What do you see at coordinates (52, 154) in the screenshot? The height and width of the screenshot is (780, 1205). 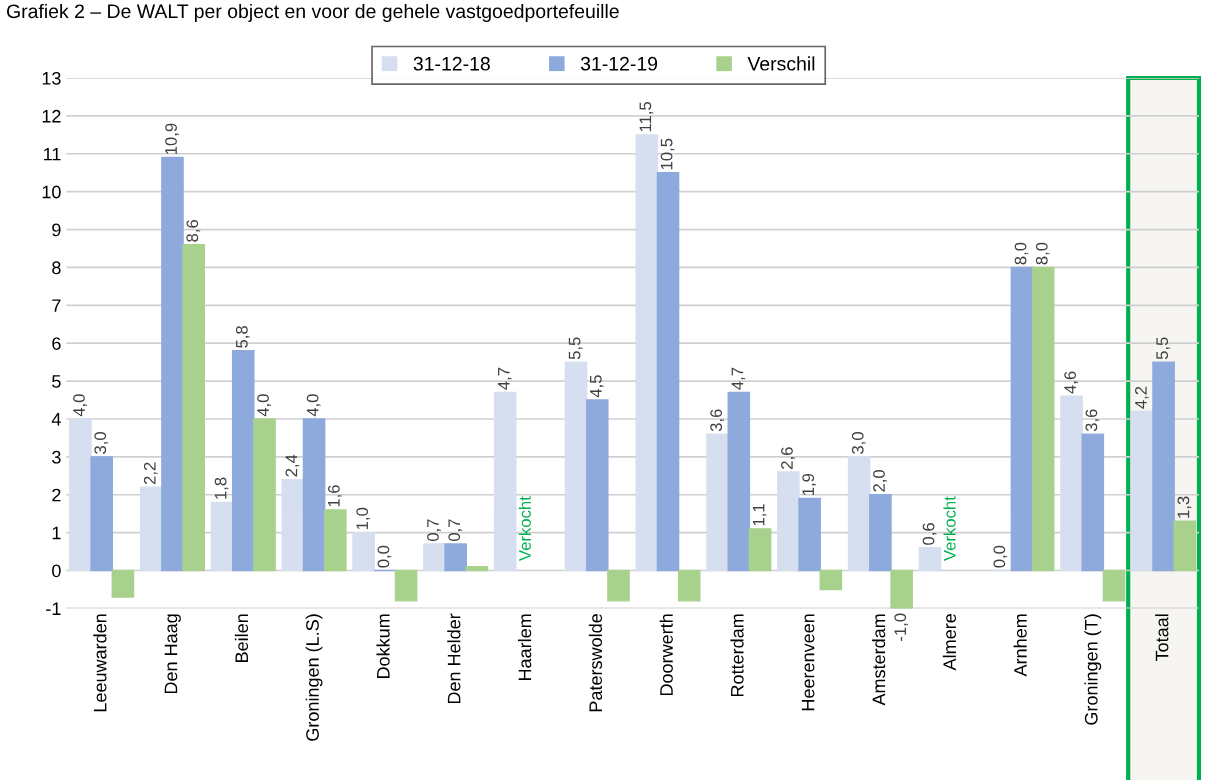 I see `y-tick-label: 11` at bounding box center [52, 154].